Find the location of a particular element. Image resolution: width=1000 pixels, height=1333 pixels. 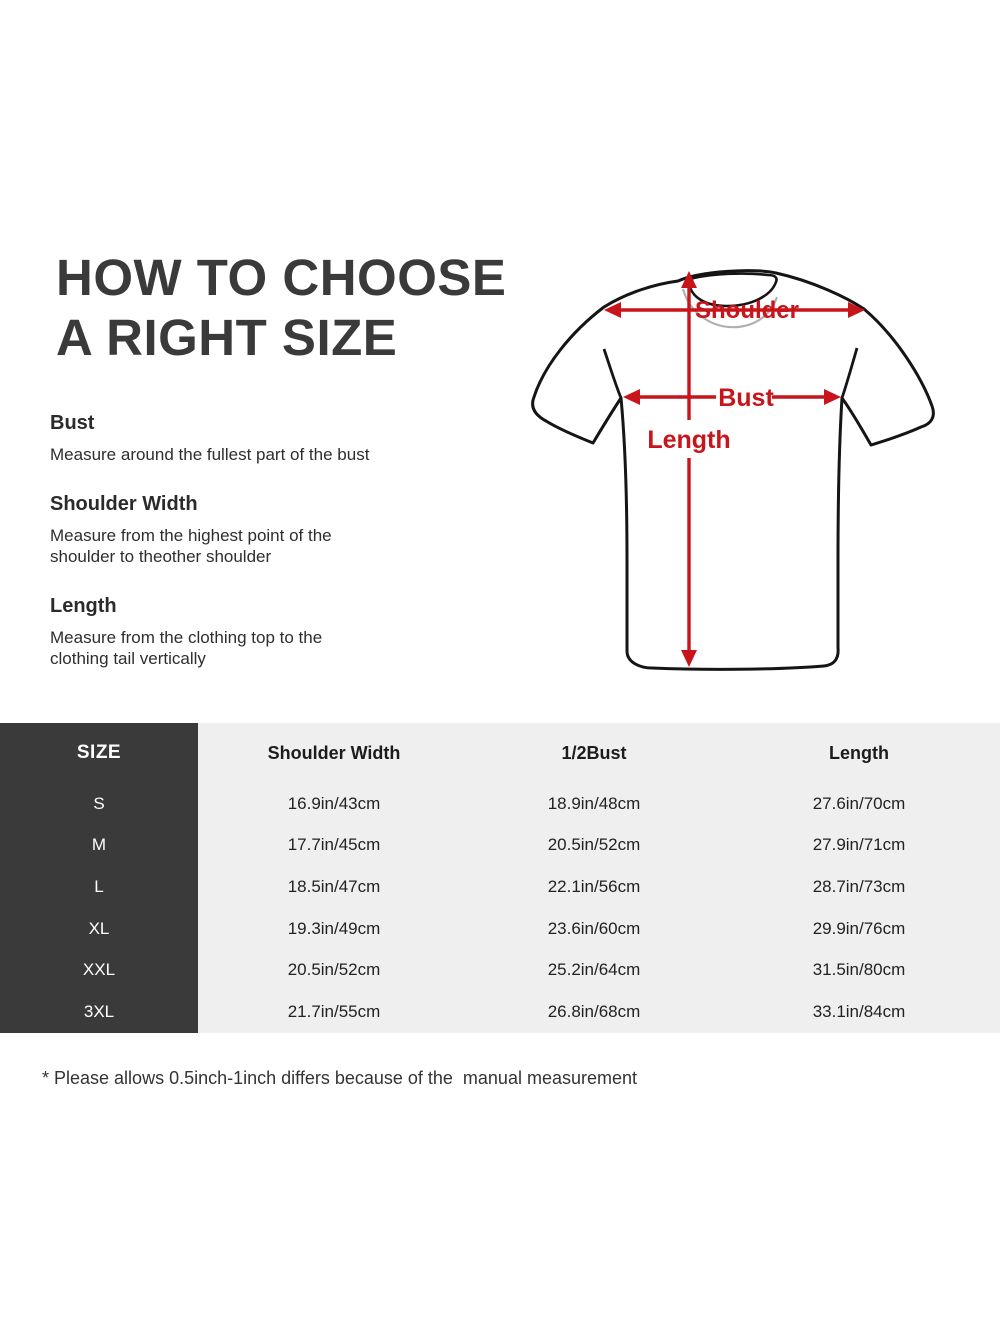

table-cell: 29.9in/76cm is located at coordinates (859, 928).